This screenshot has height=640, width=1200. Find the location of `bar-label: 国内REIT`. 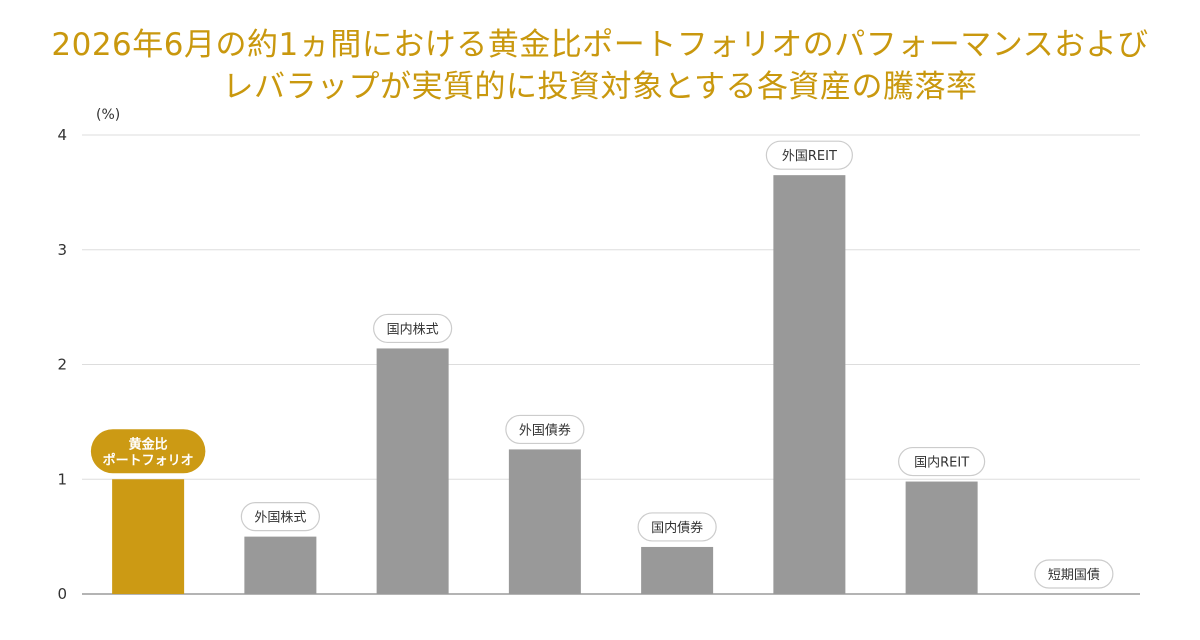

bar-label: 国内REIT is located at coordinates (941, 463).